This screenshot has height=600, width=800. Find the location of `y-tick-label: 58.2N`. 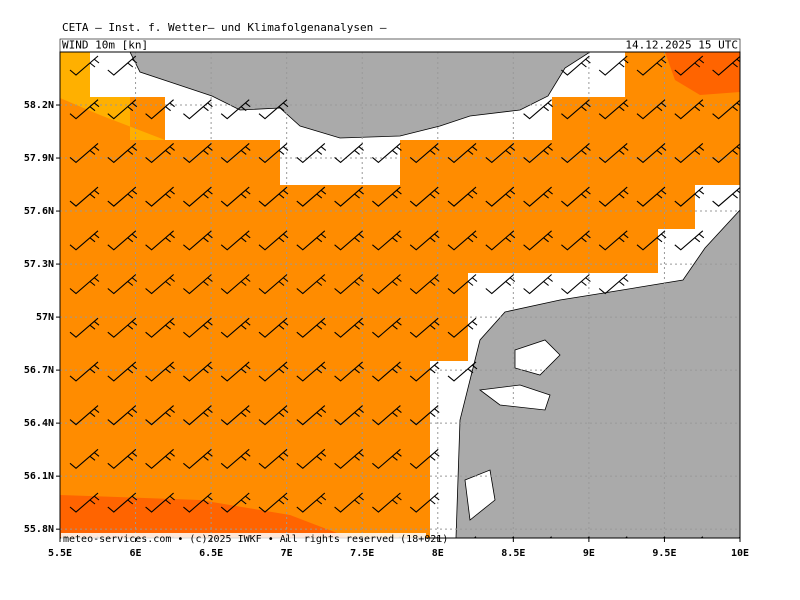

y-tick-label: 58.2N is located at coordinates (39, 105).